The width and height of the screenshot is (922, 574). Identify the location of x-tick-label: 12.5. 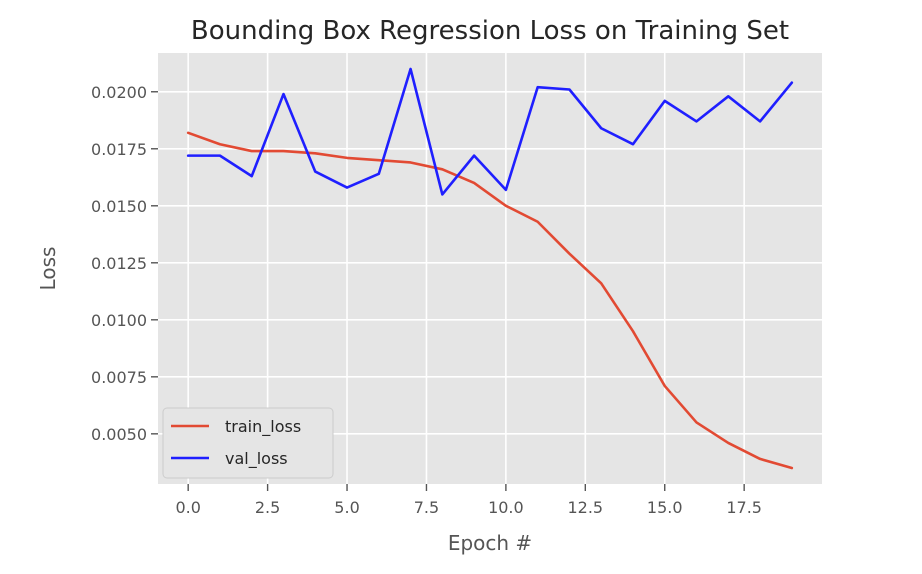
(585, 507).